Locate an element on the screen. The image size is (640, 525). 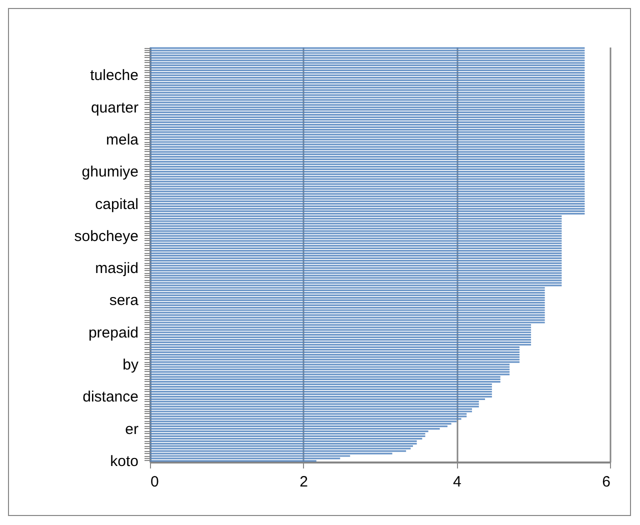
y-tick-label: sera is located at coordinates (124, 301).